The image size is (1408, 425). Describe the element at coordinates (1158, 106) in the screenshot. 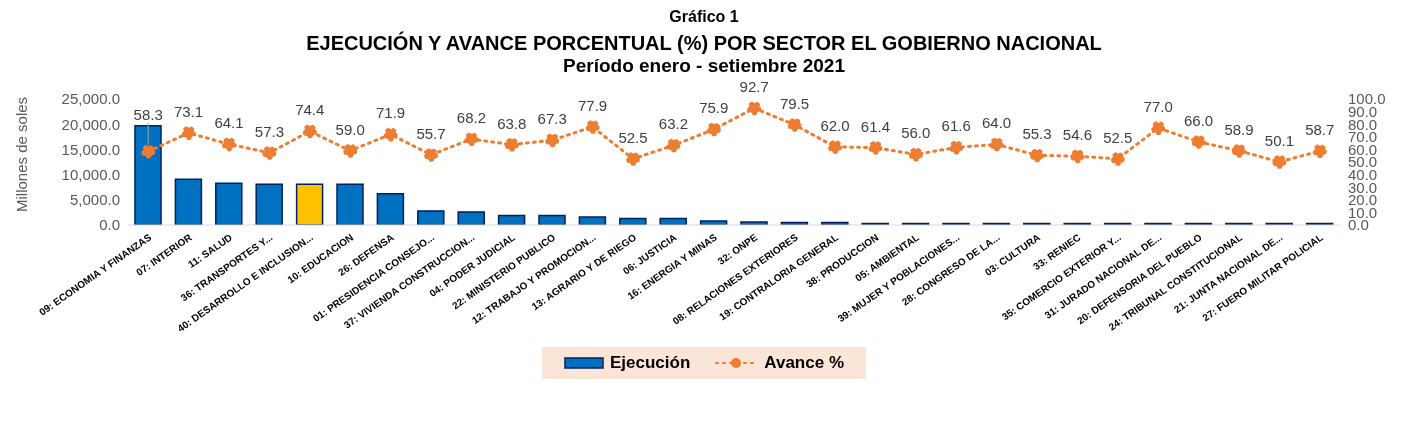

I see `data-label: 77.0` at that location.